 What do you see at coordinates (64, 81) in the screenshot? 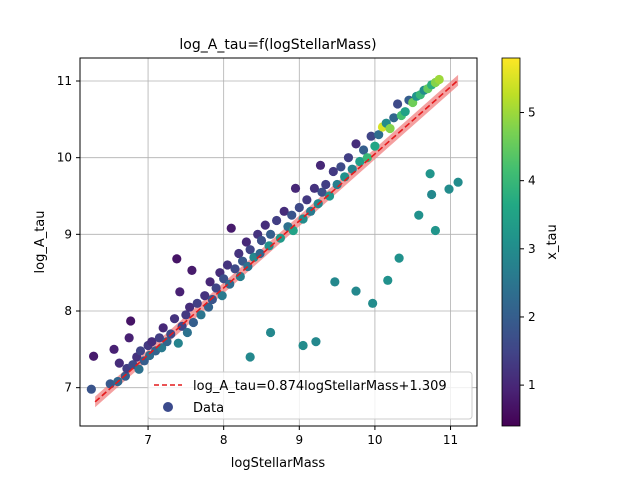
I see `y-tick-label: 11` at bounding box center [64, 81].